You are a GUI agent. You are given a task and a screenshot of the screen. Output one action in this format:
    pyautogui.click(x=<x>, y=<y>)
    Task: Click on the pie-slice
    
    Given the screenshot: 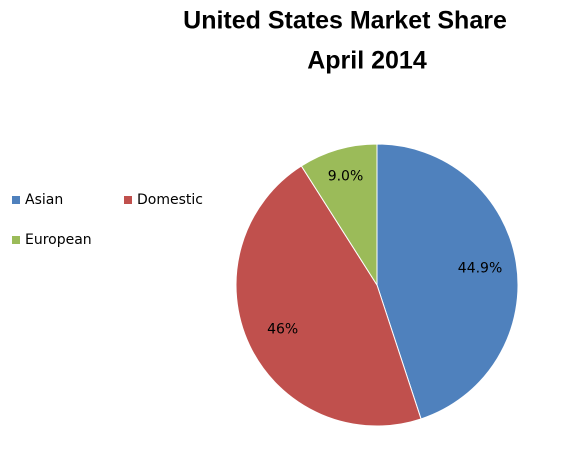 What is the action you would take?
    pyautogui.click(x=339, y=215)
    